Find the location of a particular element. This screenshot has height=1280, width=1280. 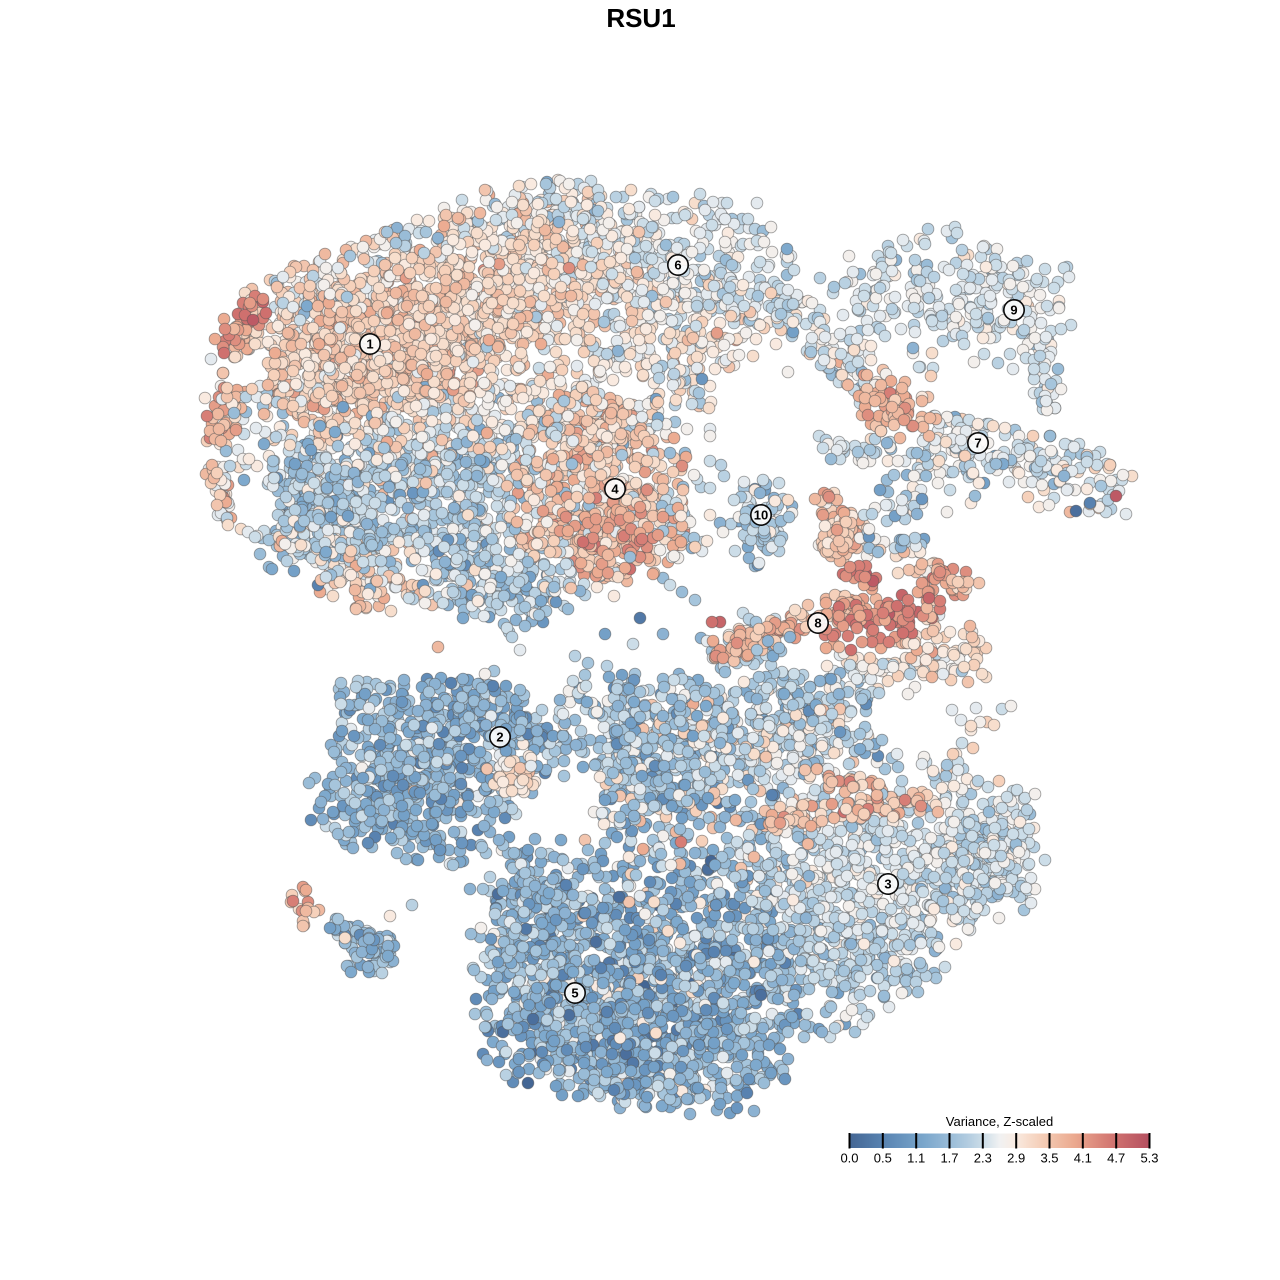

svg-text: RSU1 is located at coordinates (640, 18).